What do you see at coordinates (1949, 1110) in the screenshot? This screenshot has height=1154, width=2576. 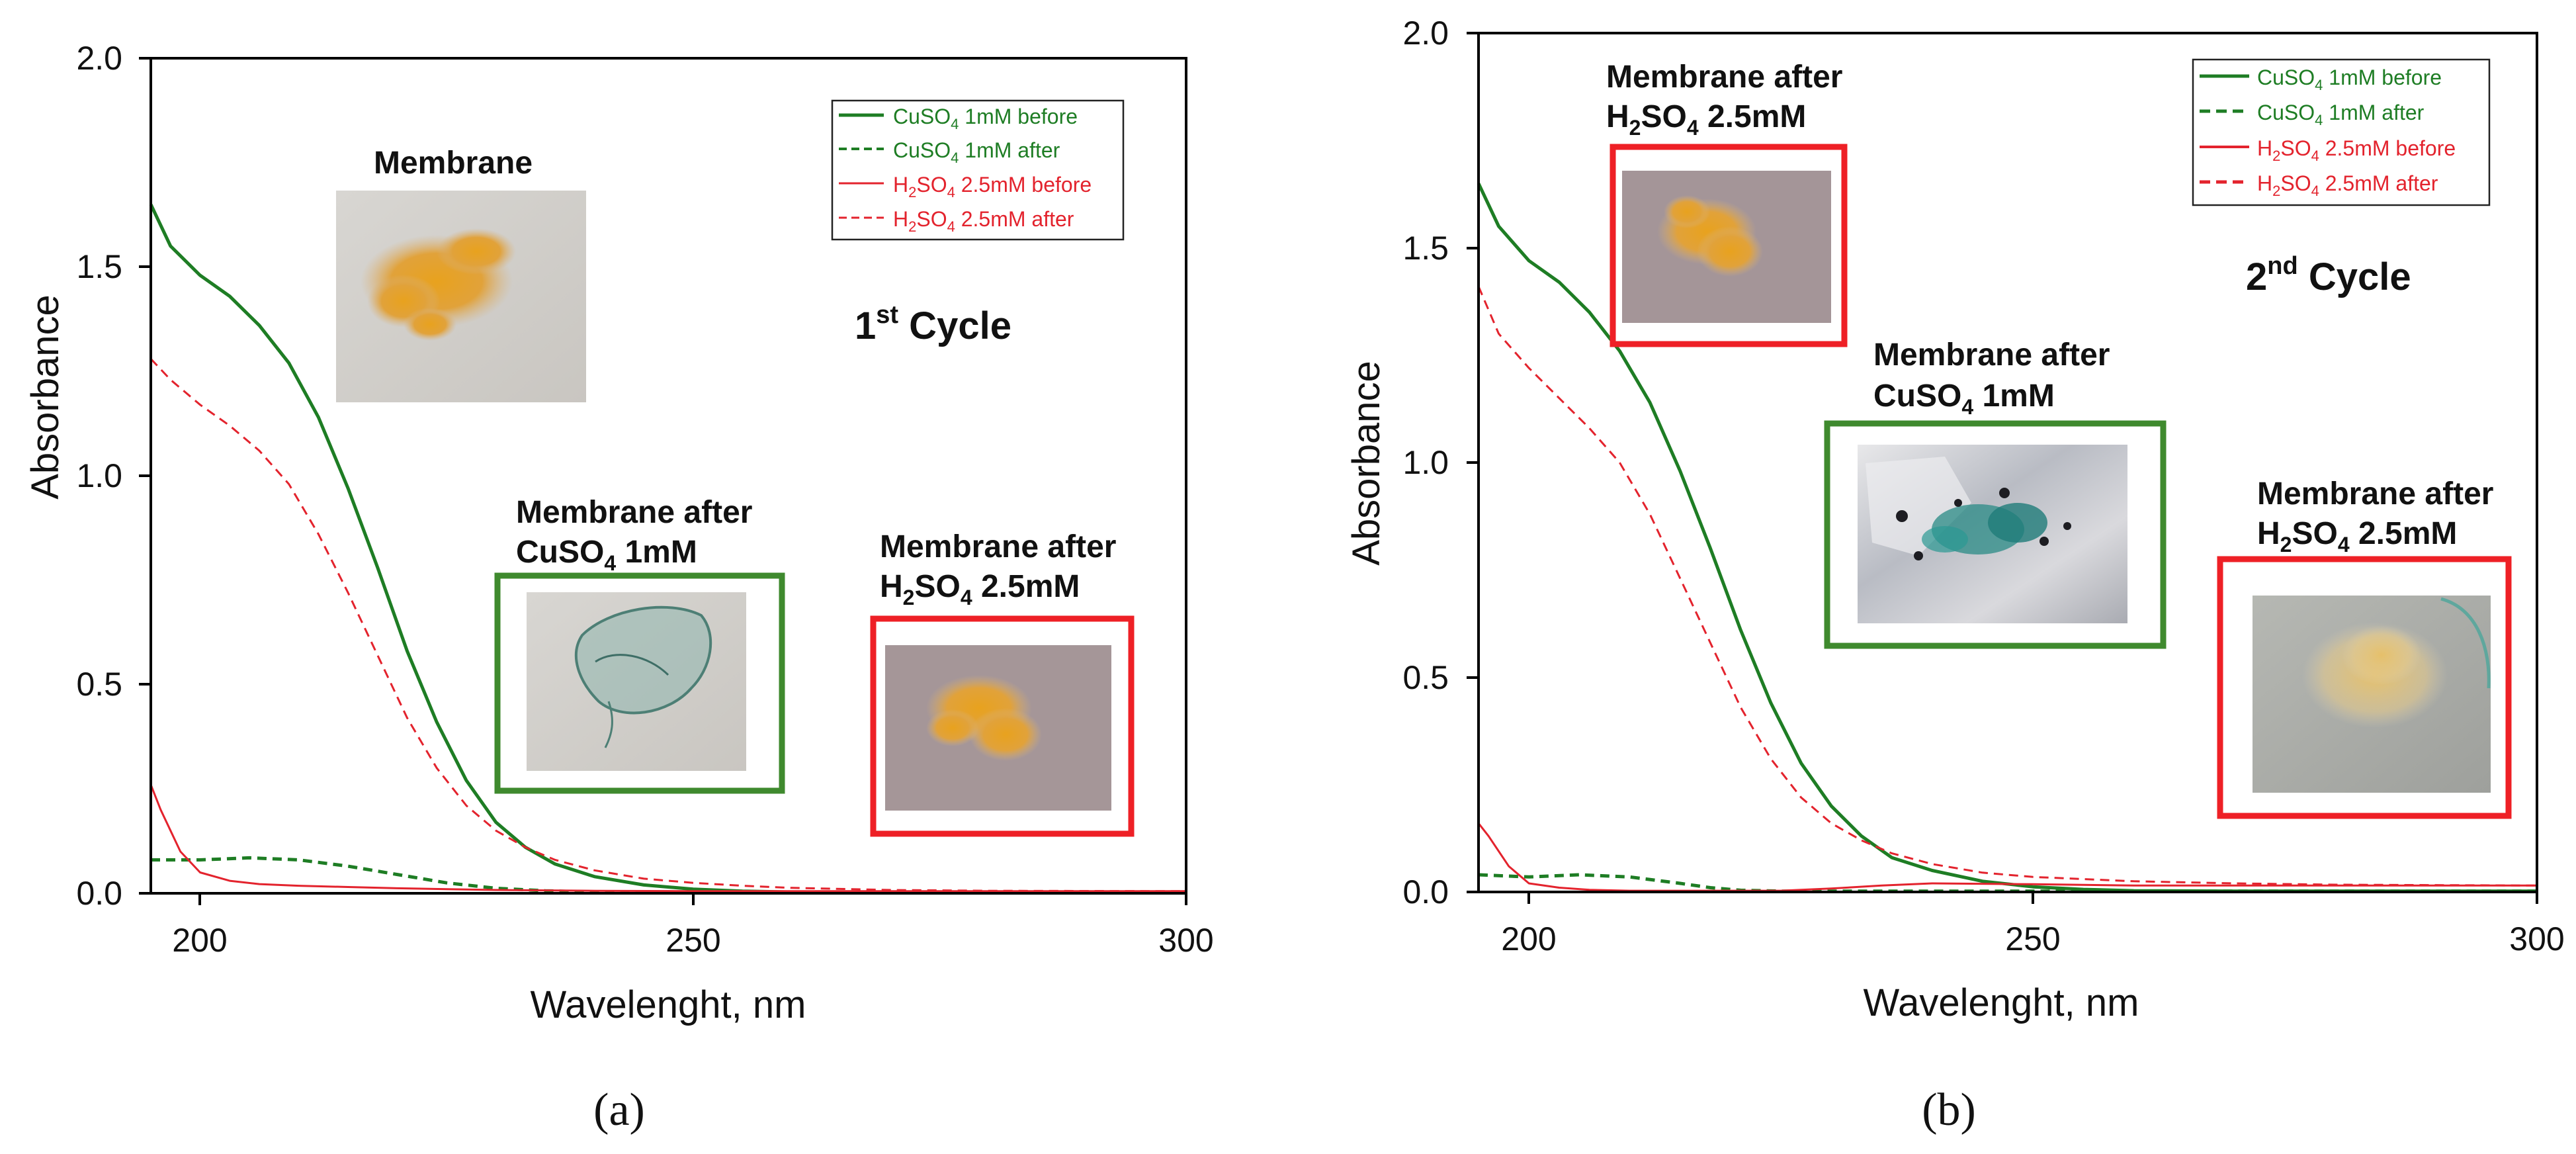 I see `panel-label: (b)` at bounding box center [1949, 1110].